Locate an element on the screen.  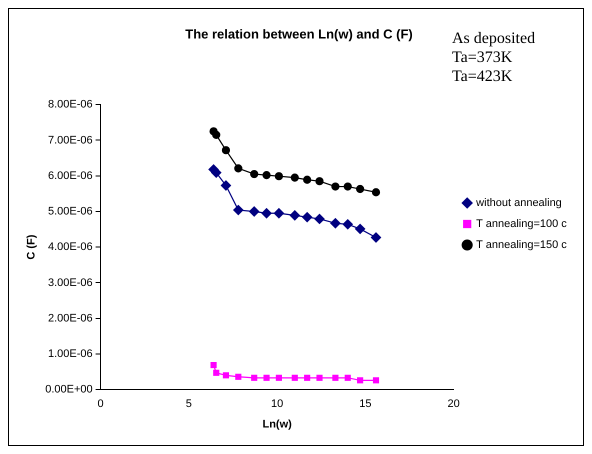
x-tick-label: 5 is located at coordinates (189, 404).